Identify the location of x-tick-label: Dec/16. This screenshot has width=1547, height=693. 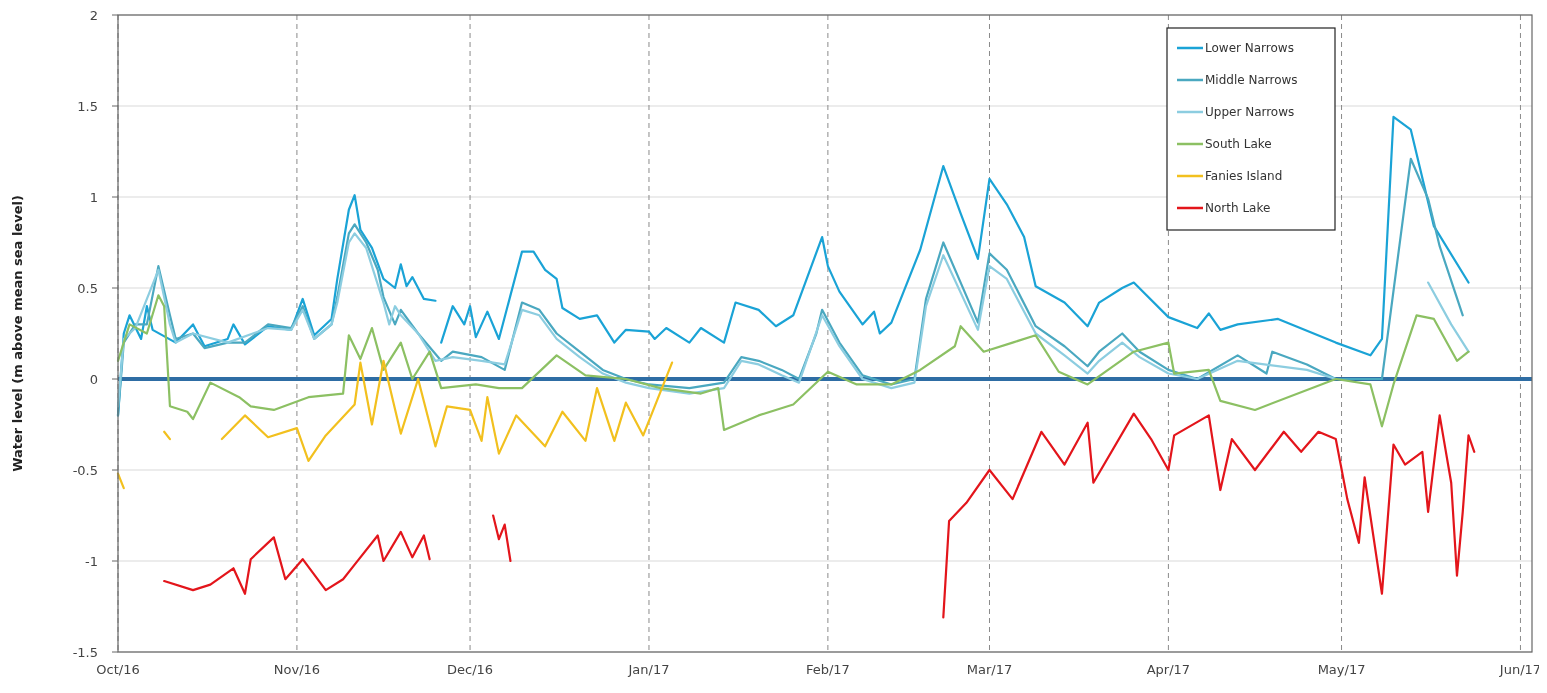
(470, 669).